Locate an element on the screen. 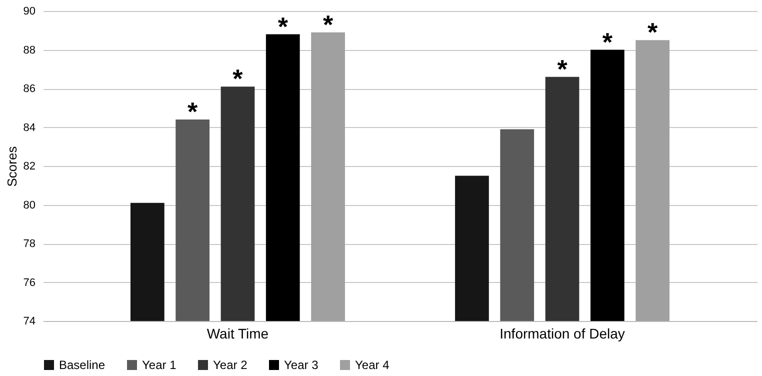 This screenshot has height=376, width=762. y-tick-label: 84 is located at coordinates (29, 128).